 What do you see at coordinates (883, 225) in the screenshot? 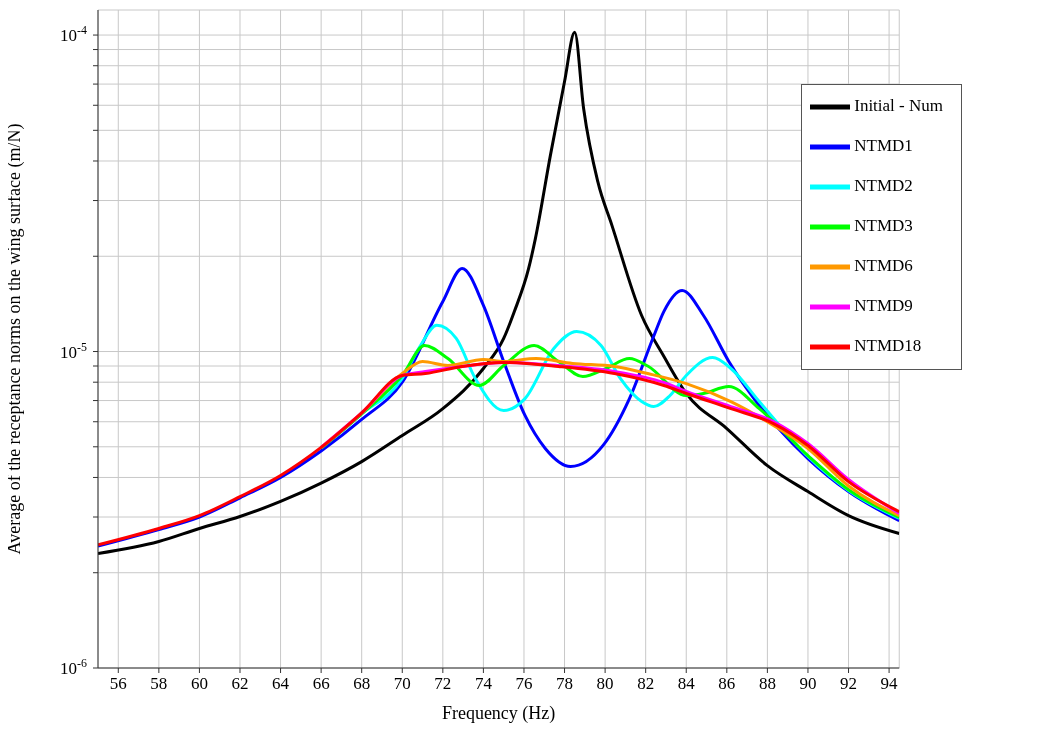
I see `legend-label: NTMD3` at bounding box center [883, 225].